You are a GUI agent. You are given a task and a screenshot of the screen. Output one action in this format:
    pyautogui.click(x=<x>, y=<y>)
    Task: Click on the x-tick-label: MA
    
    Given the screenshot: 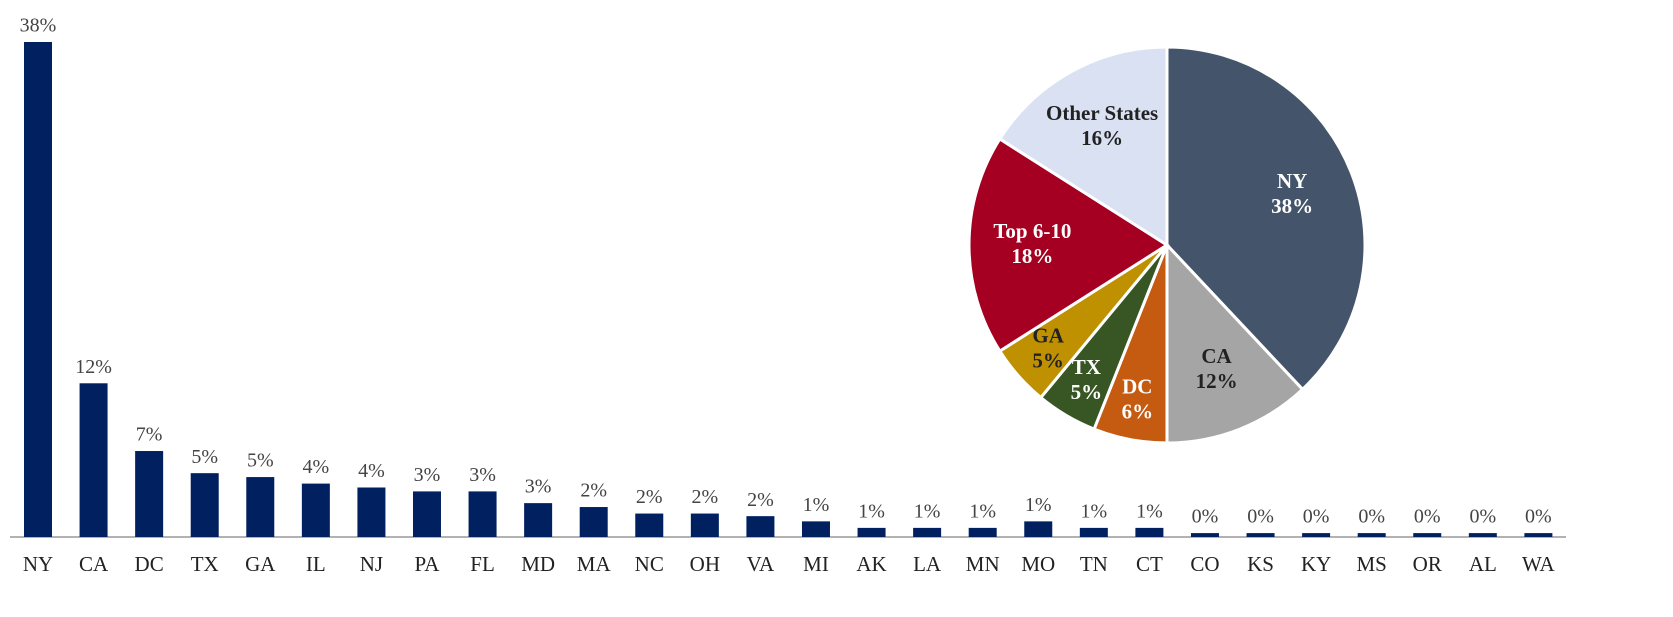 What is the action you would take?
    pyautogui.click(x=594, y=564)
    